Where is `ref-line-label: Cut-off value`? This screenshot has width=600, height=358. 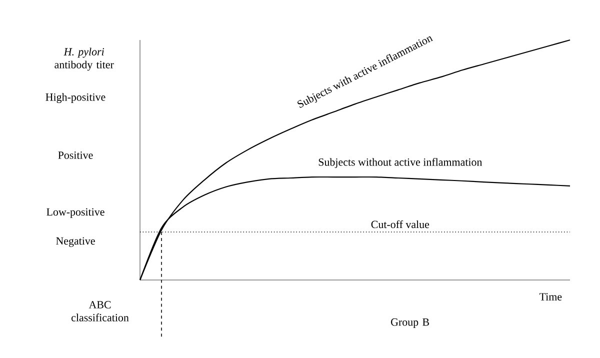
ref-line-label: Cut-off value is located at coordinates (400, 224).